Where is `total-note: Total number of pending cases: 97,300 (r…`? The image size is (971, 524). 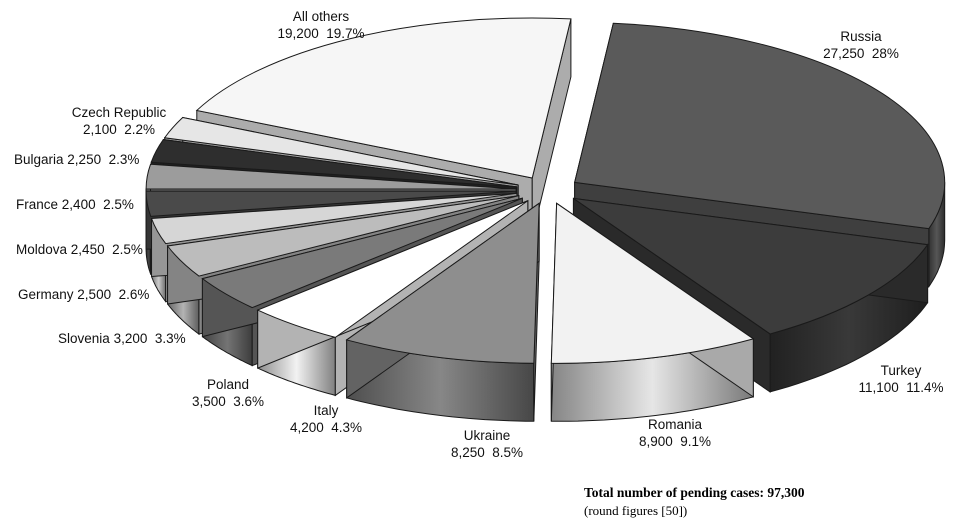
total-note: Total number of pending cases: 97,300 (r… is located at coordinates (694, 502).